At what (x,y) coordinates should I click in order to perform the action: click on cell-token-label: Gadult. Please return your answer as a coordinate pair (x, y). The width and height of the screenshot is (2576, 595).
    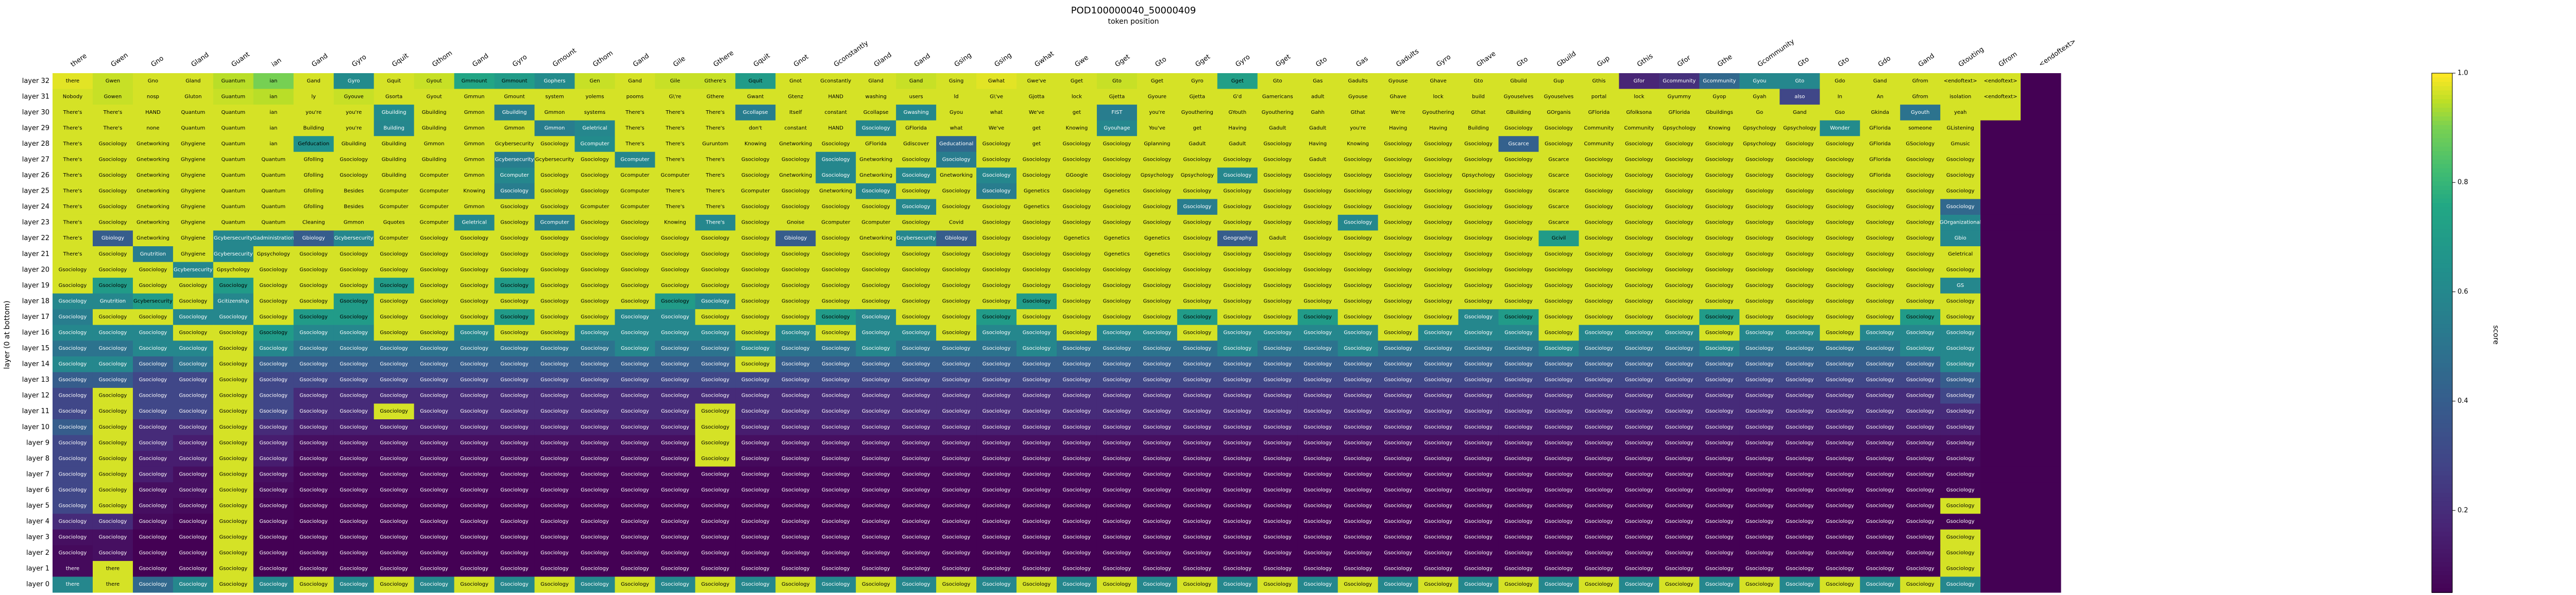
    Looking at the image, I should click on (1318, 128).